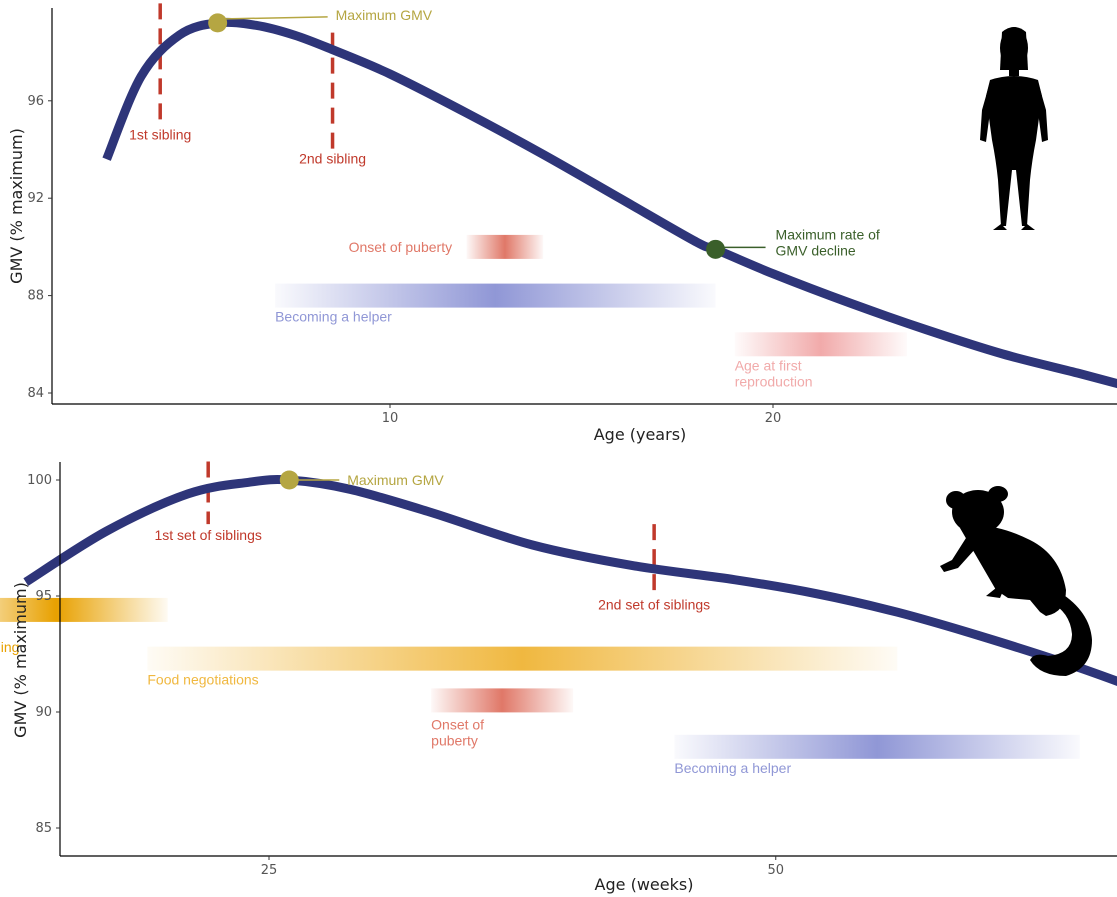 The width and height of the screenshot is (1117, 897). What do you see at coordinates (390, 418) in the screenshot?
I see `human-x-tick-label: 10` at bounding box center [390, 418].